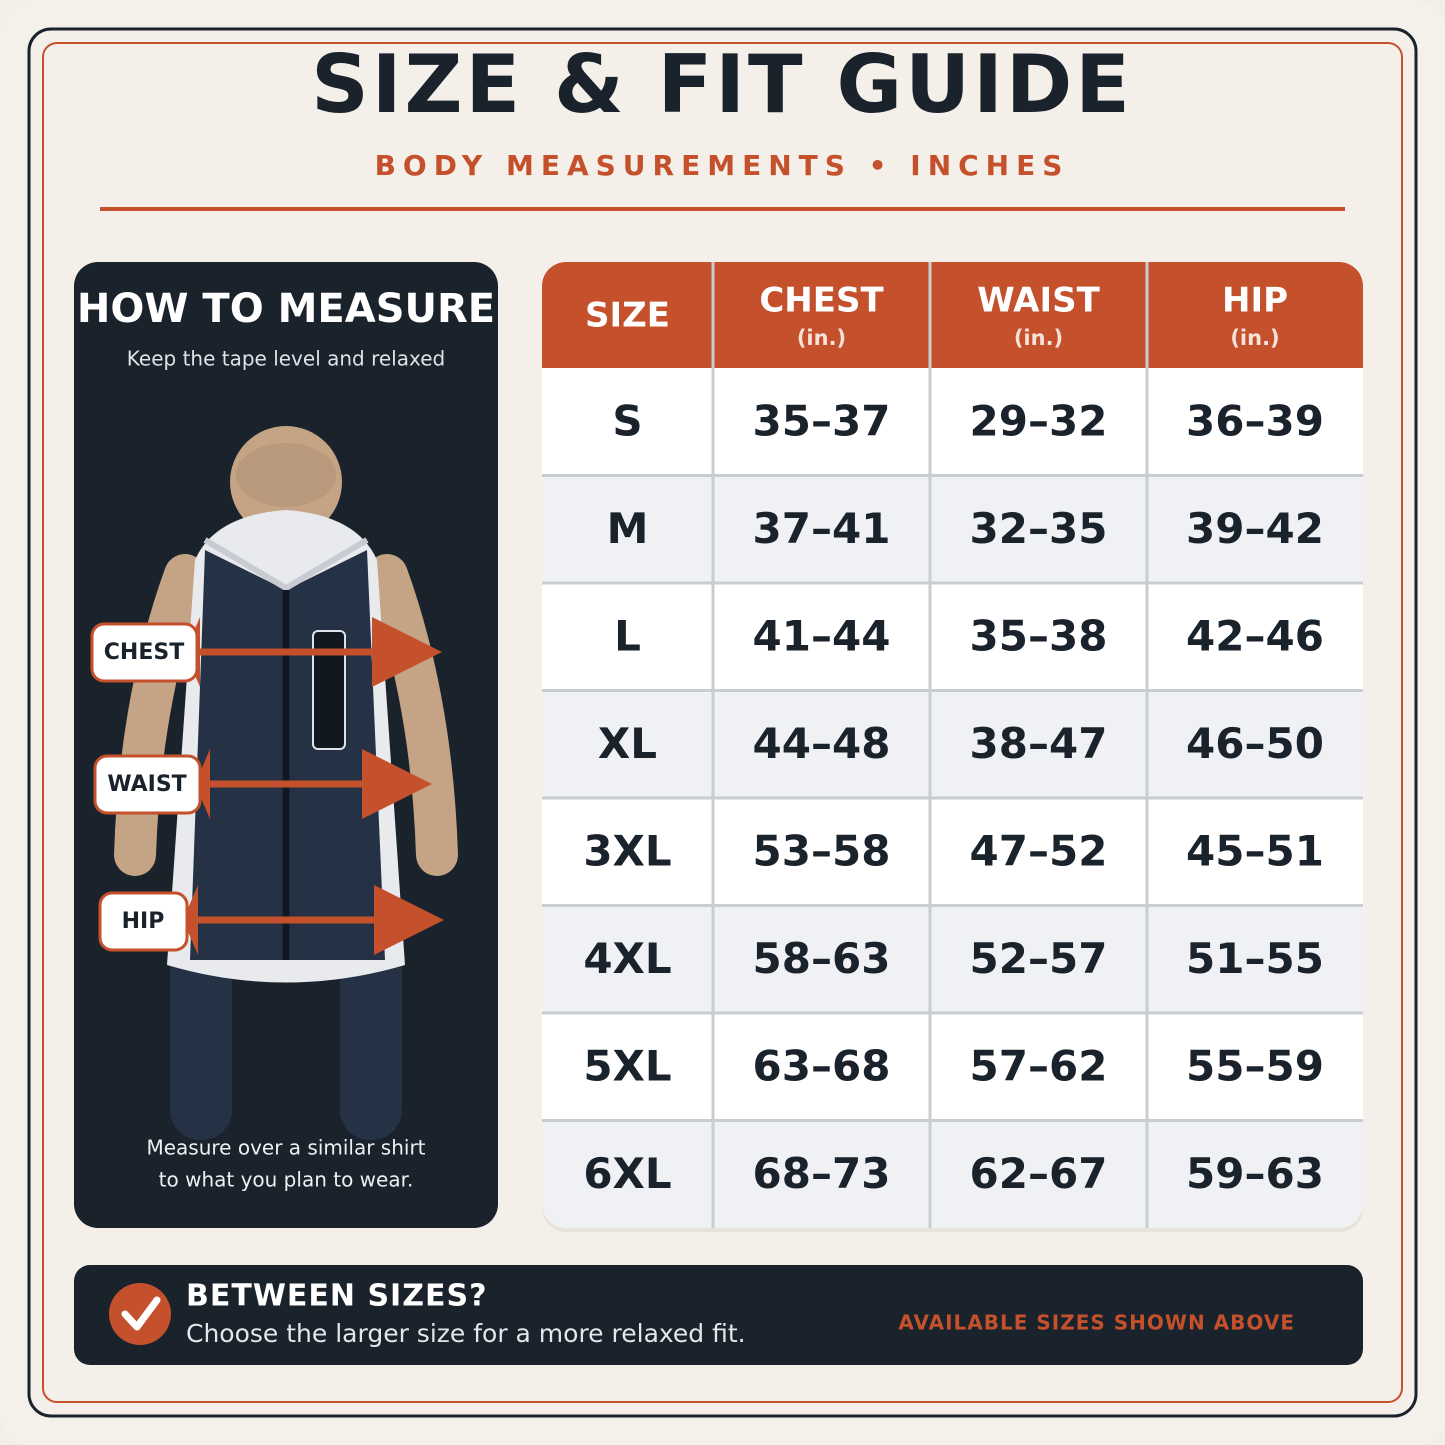 The image size is (1445, 1445). I want to click on footer-bar, so click(718, 1315).